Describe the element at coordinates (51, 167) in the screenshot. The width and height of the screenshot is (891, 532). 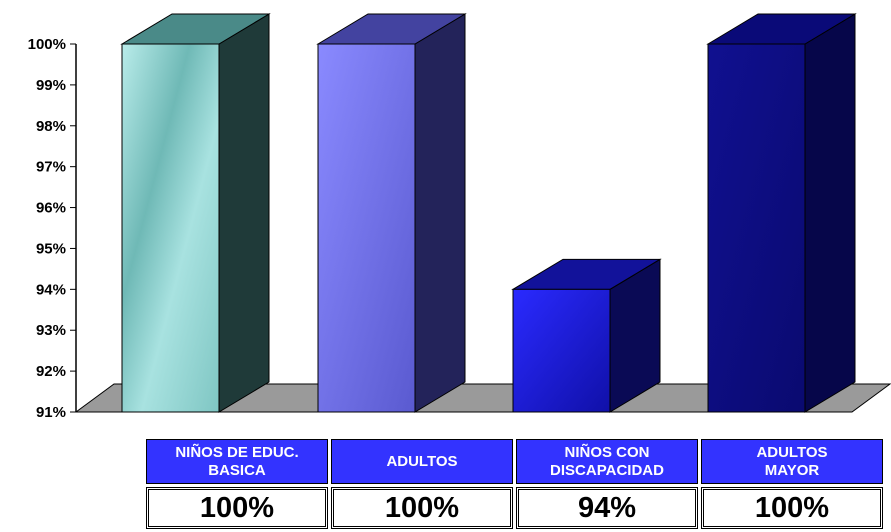
I see `y-tick-label: 97%` at that location.